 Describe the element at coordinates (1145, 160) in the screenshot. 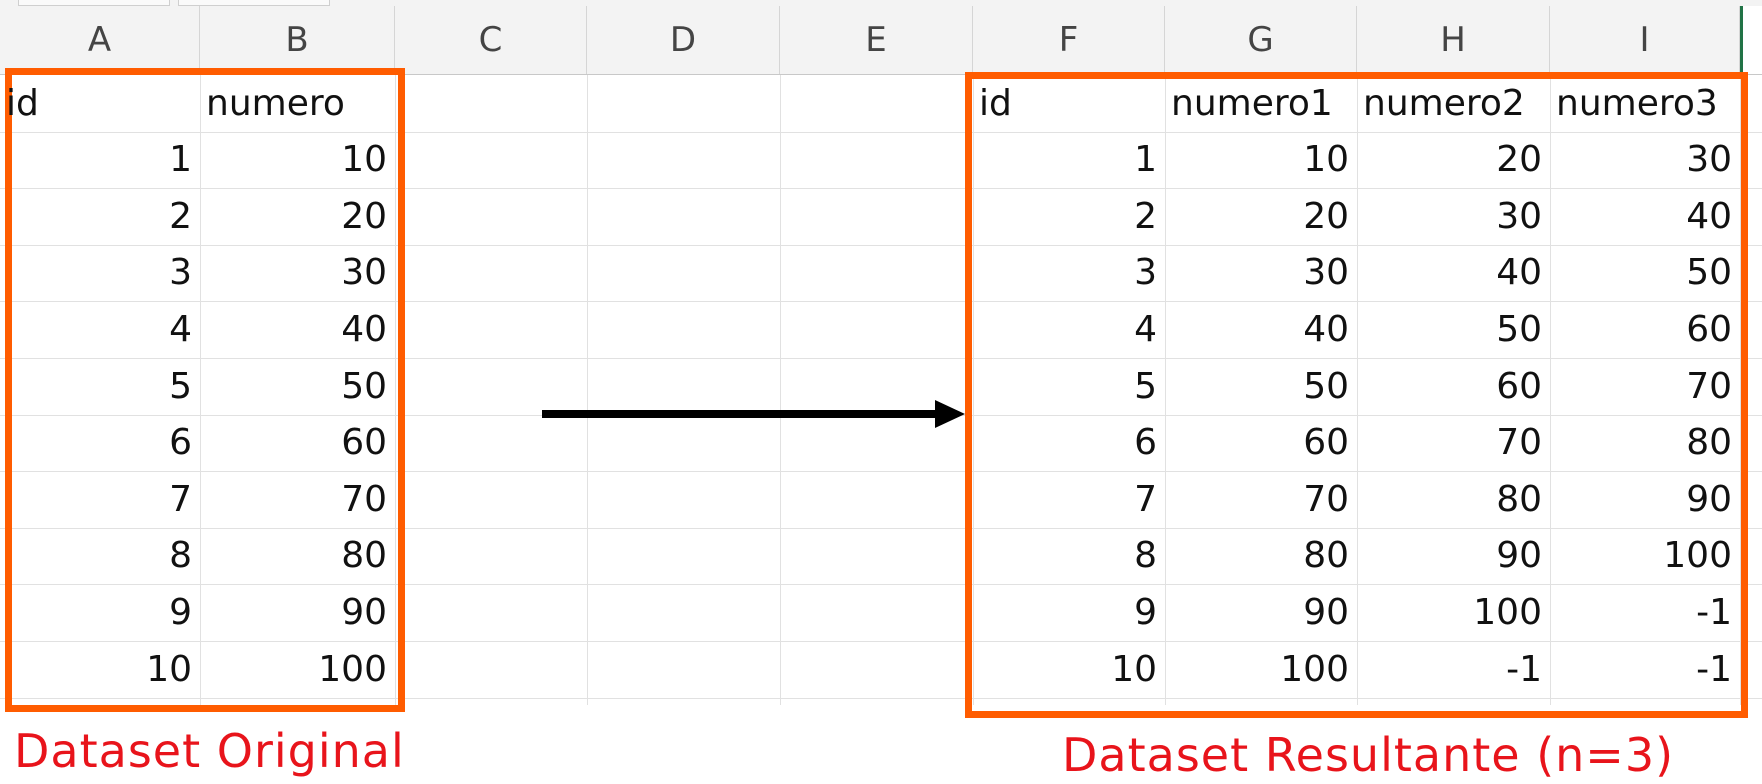

I see `result-data-cell: 1` at that location.